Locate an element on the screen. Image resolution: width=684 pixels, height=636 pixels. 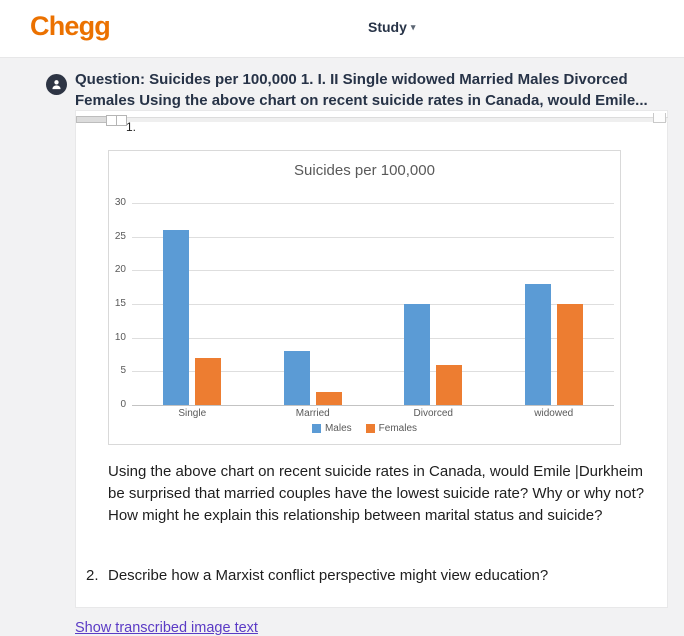
question-author-icon is located at coordinates (56, 84).